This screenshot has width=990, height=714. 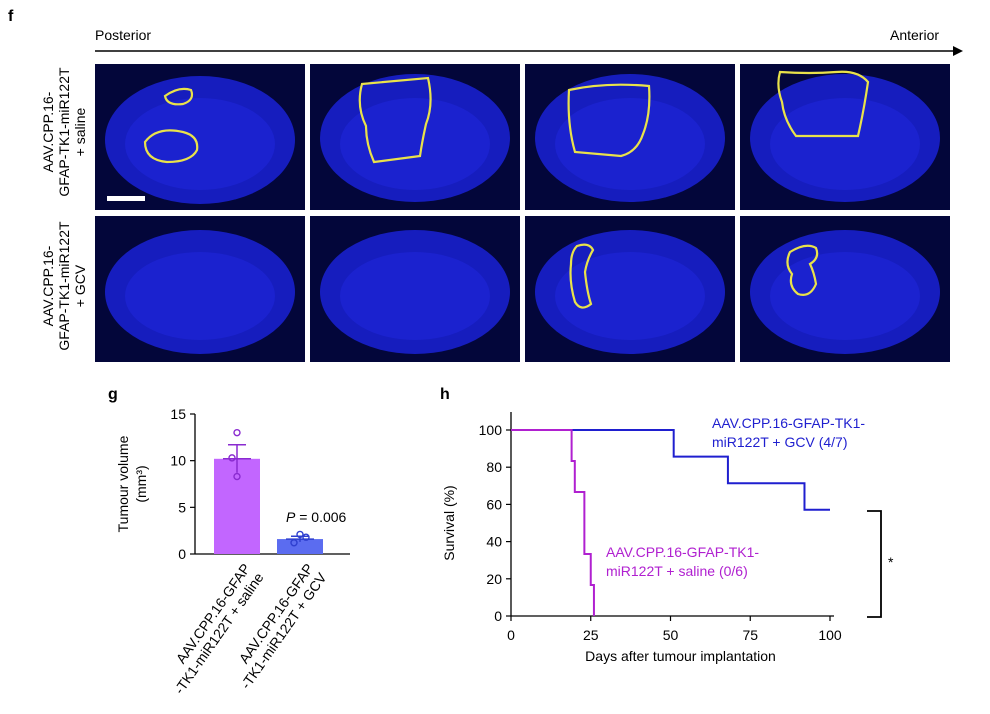 I want to click on x-tick-label: 50, so click(x=671, y=635).